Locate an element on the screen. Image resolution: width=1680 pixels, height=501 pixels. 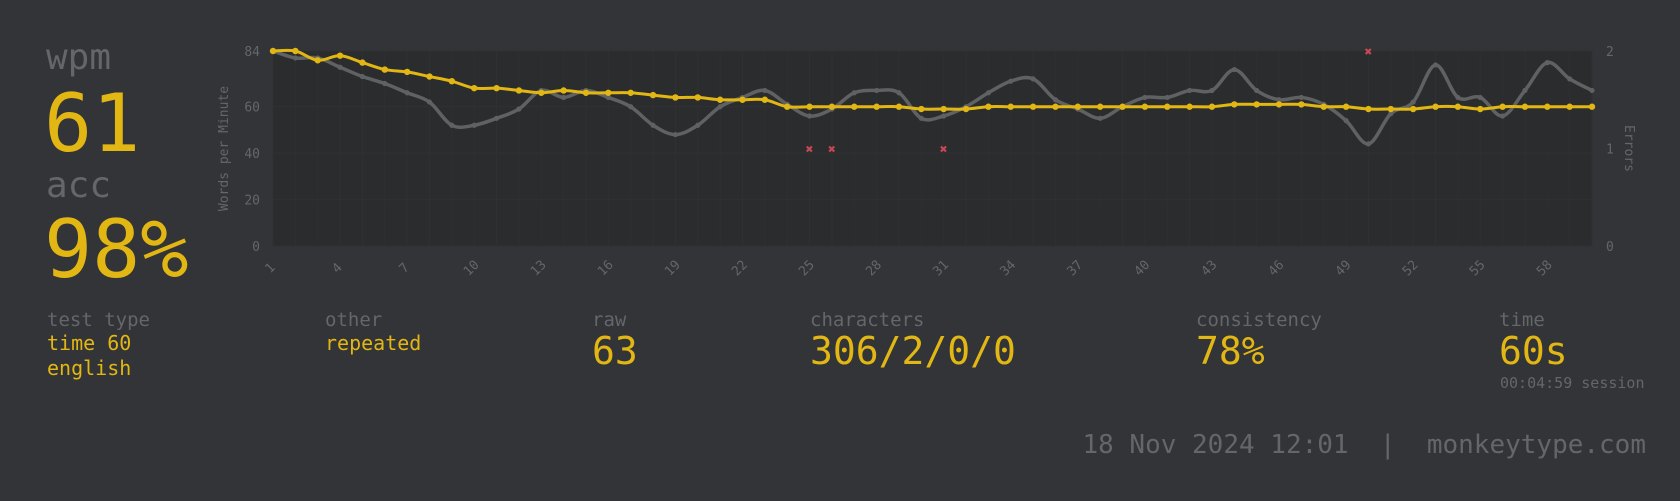
stat-raw: raw 63 is located at coordinates (615, 341).